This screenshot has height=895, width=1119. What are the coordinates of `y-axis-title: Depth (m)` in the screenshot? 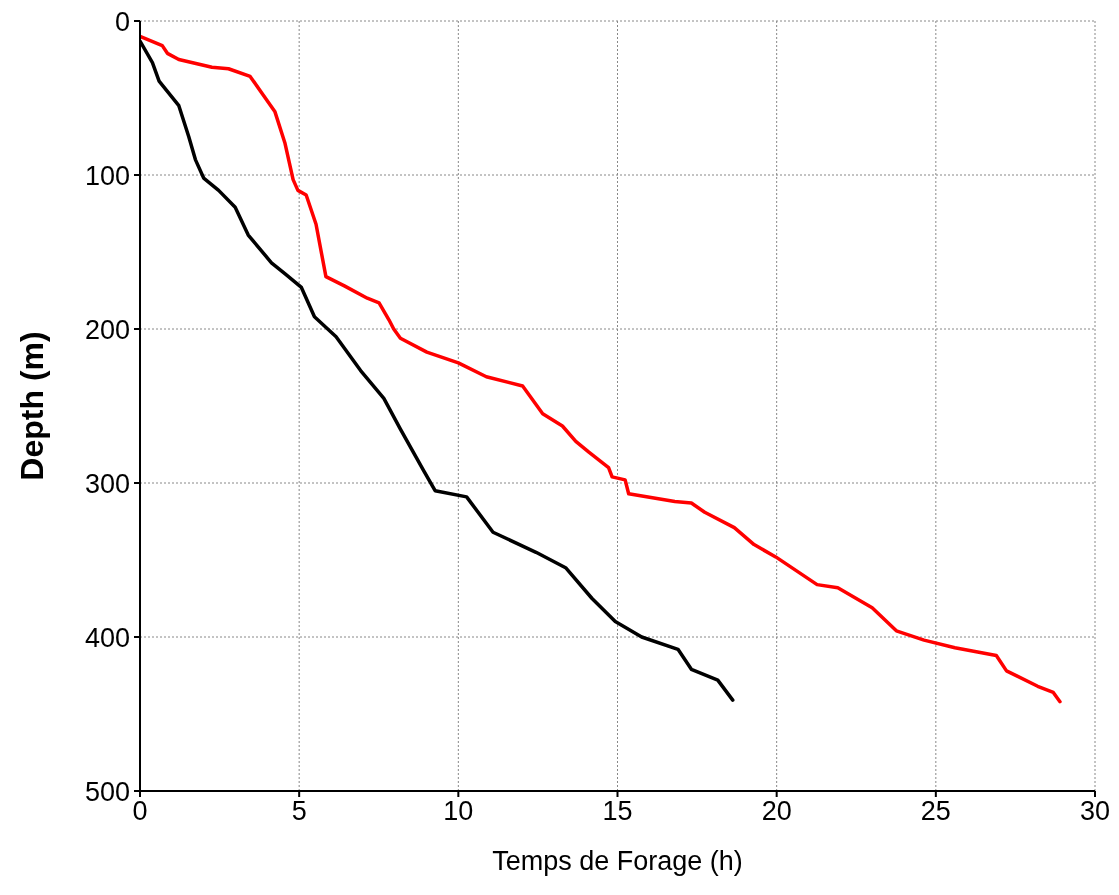 It's located at (32, 406).